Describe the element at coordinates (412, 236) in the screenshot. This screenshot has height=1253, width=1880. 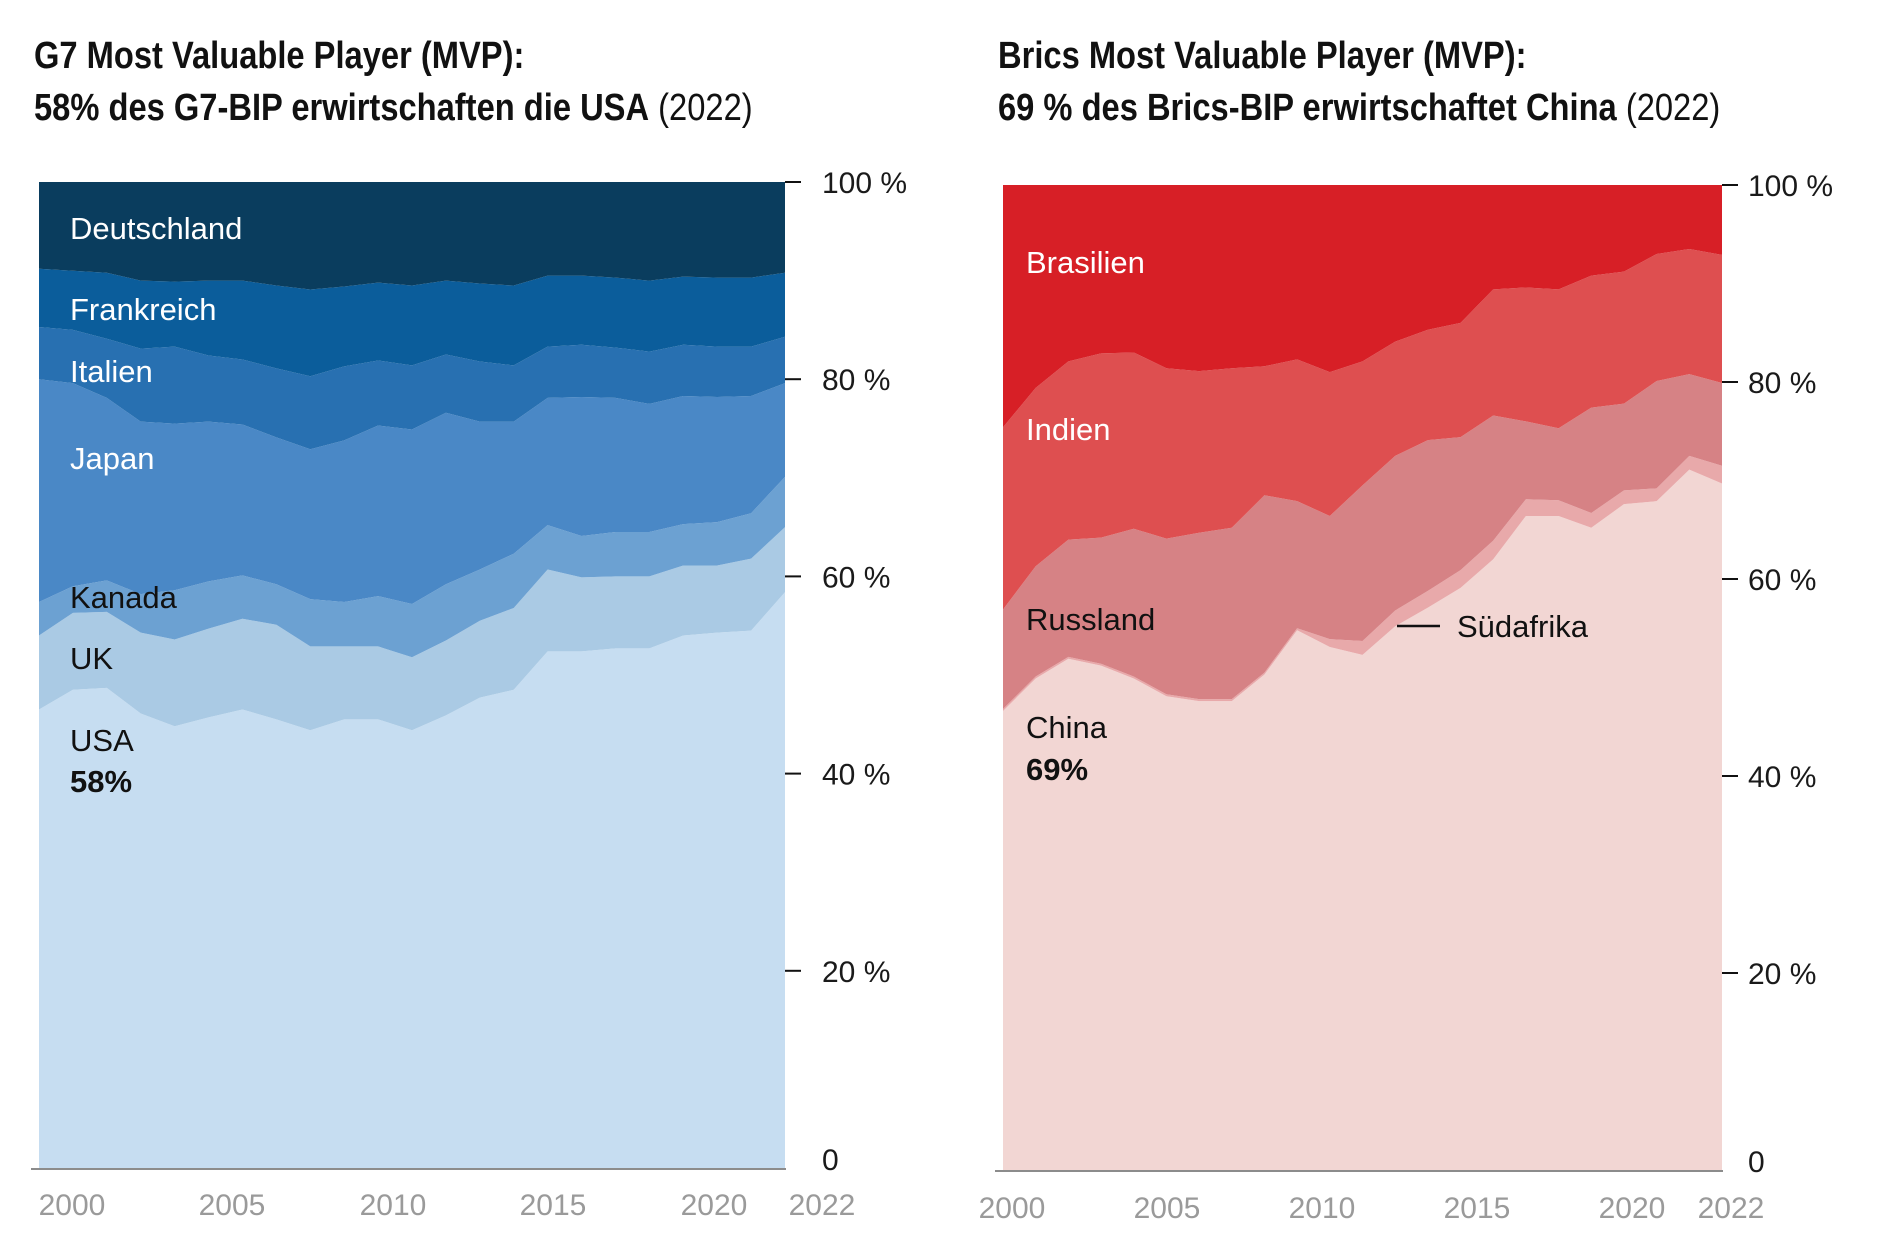
I see `g7-area-deutschland` at that location.